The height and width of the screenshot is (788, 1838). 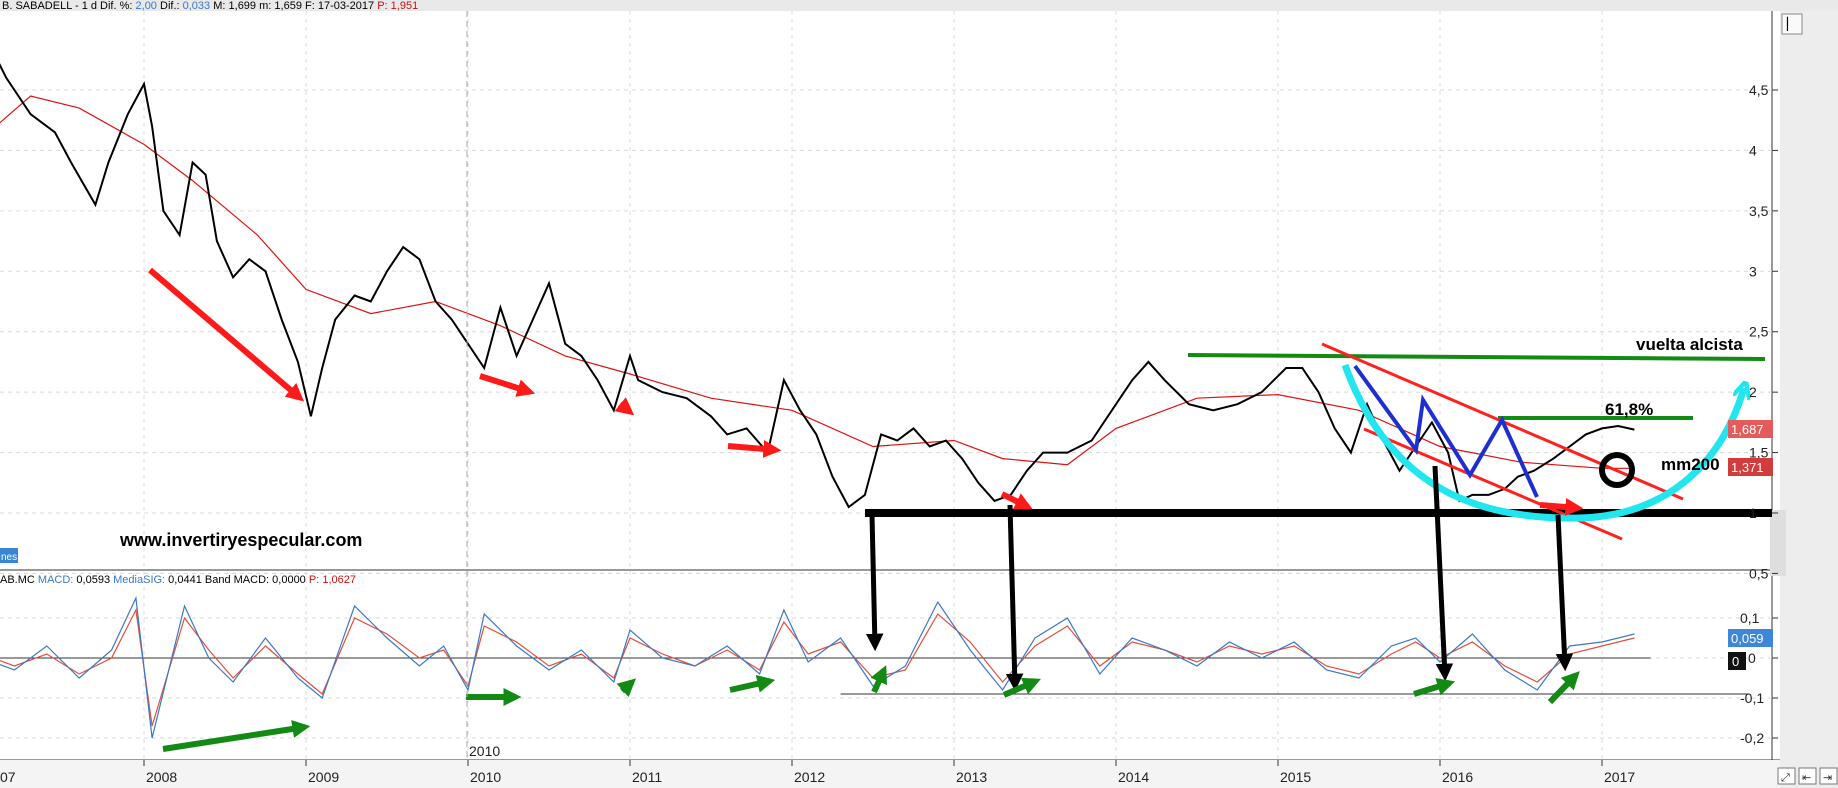 I want to click on price-tick-label: 4,5, so click(x=1759, y=90).